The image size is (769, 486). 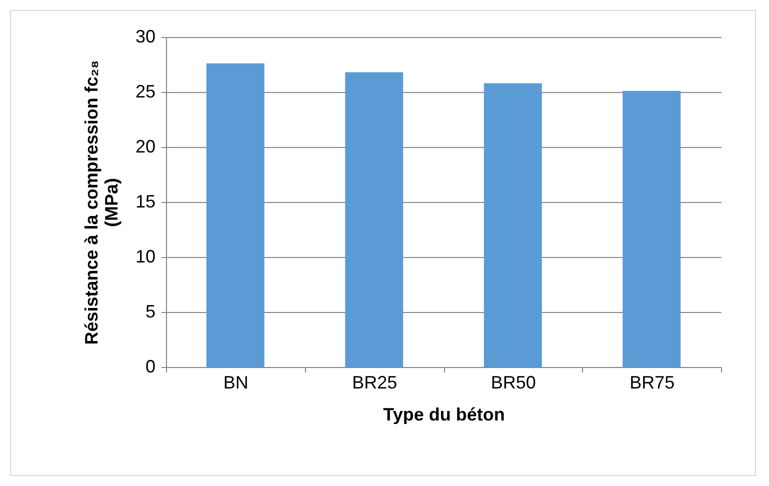 I want to click on y-axis-title: Résistance à la compression fc₂₈ (MPa), so click(x=101, y=202).